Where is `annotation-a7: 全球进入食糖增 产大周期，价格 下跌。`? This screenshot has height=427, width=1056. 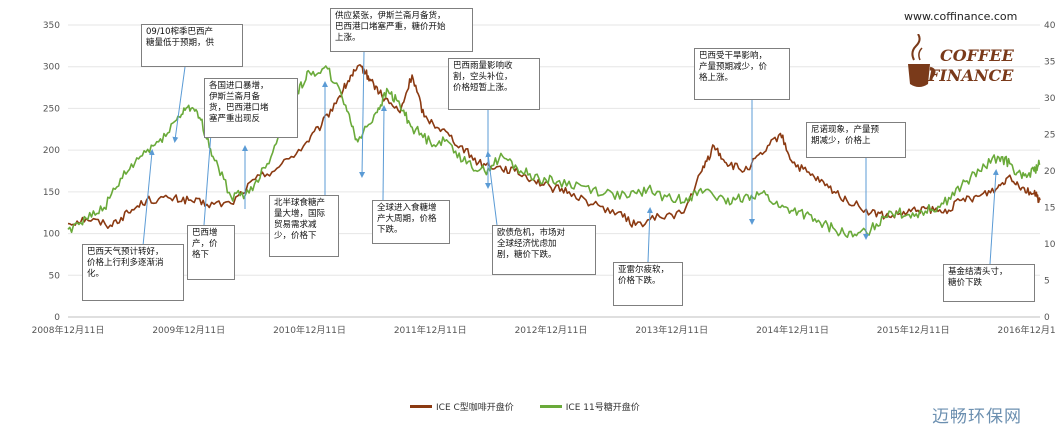
annotation-a7: 全球进入食糖增 产大周期，价格 下跌。 is located at coordinates (411, 222).